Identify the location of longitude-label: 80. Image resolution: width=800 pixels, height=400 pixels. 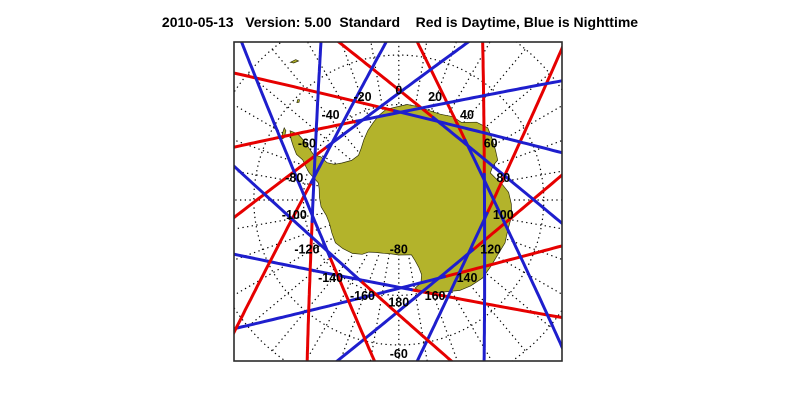
(503, 178).